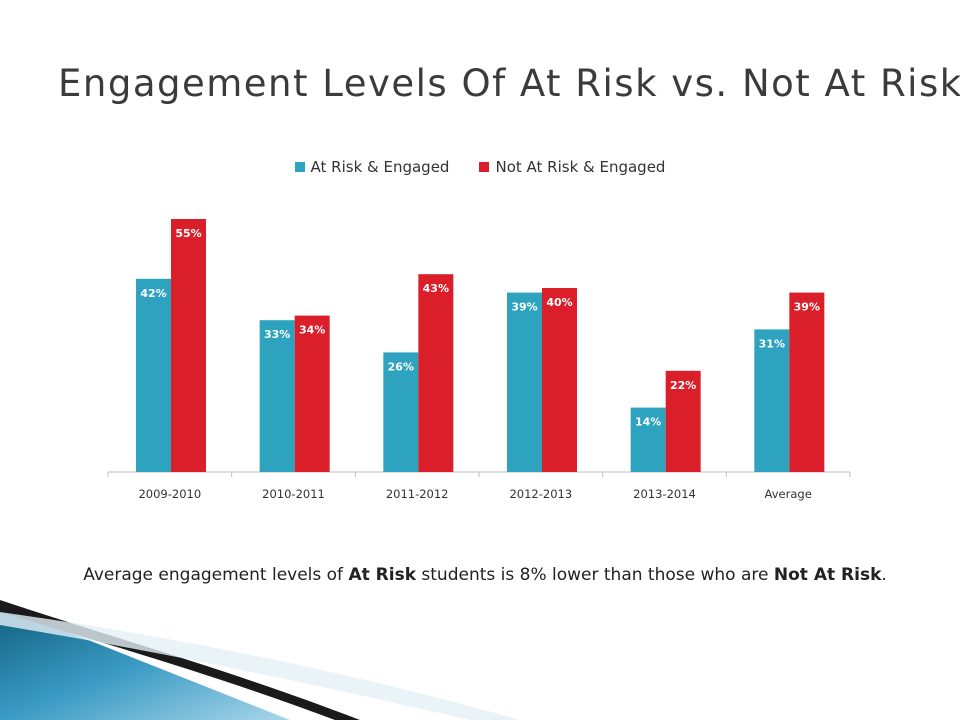  I want to click on legend-label-at-risk: At Risk & Engaged, so click(380, 167).